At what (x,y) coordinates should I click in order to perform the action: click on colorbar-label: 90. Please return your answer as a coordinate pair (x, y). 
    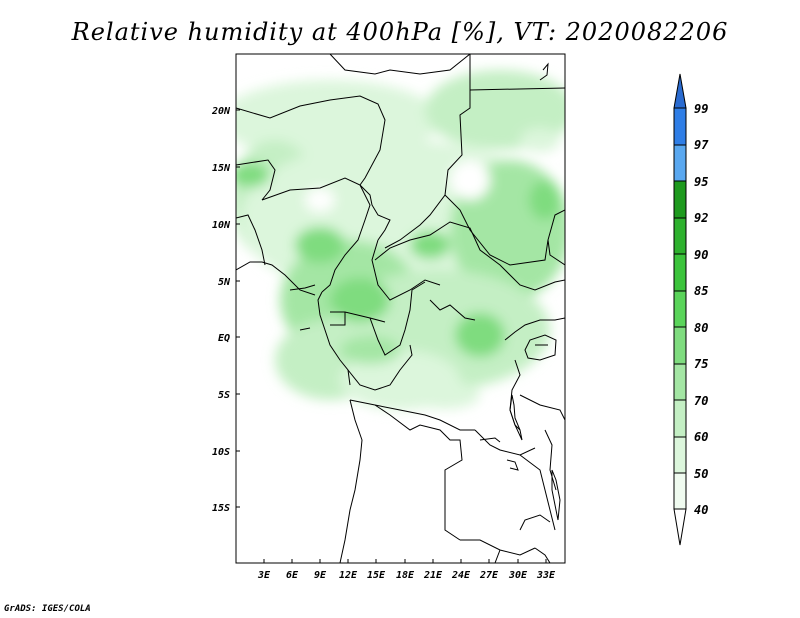
    Looking at the image, I should click on (701, 255).